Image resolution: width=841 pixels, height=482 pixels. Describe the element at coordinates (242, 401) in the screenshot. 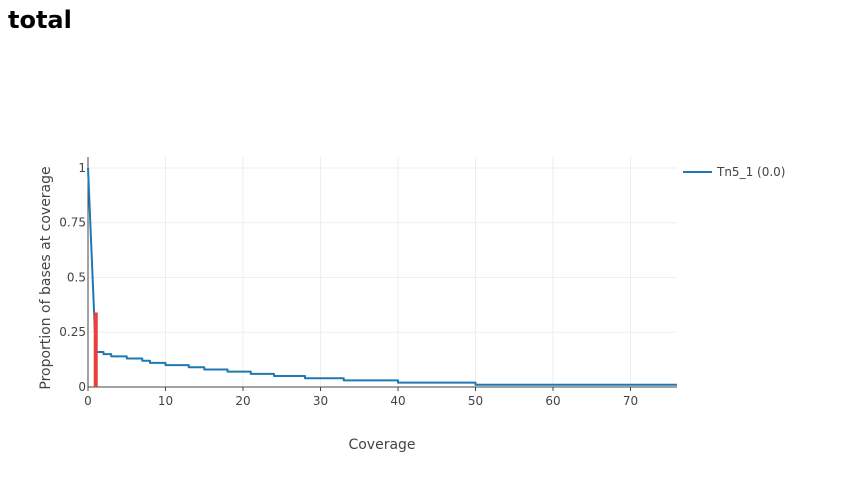

I see `x-tick-label: 20` at that location.